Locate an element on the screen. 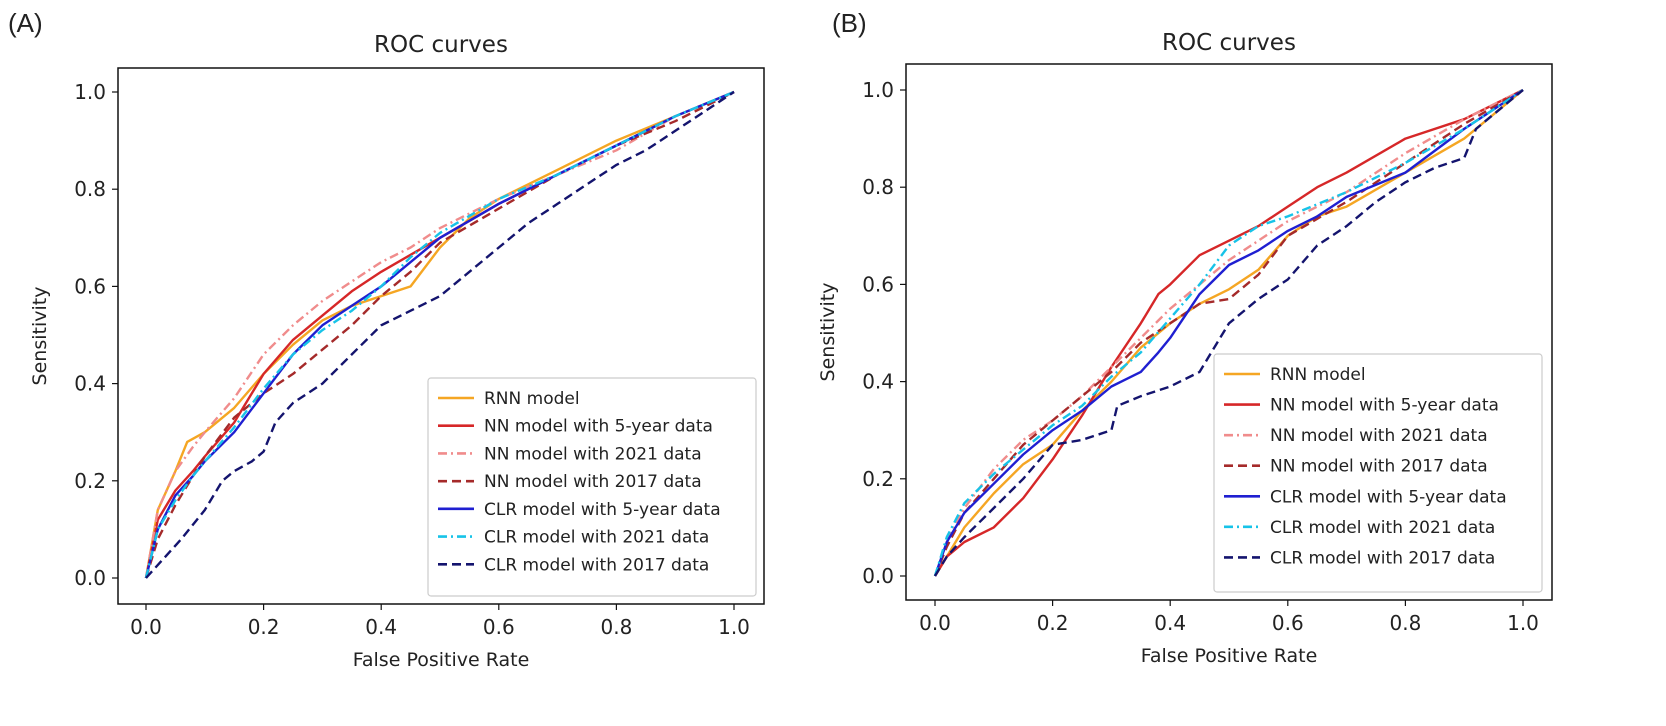 The width and height of the screenshot is (1666, 726). y-tick-label: 0.2 is located at coordinates (90, 481).